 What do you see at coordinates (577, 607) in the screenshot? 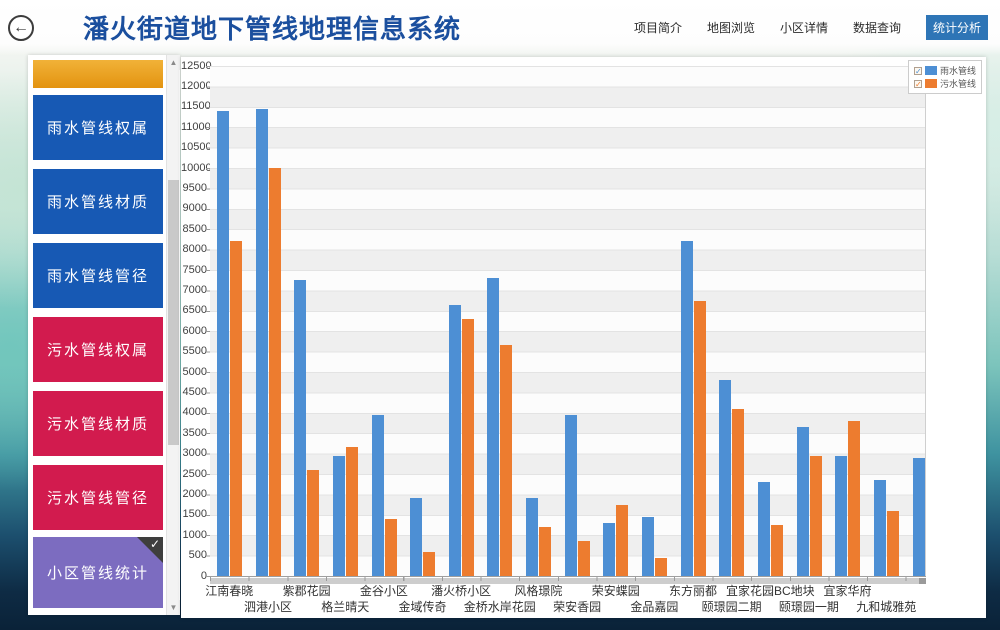
I see `x-tick-label: 荣安香园` at bounding box center [577, 607].